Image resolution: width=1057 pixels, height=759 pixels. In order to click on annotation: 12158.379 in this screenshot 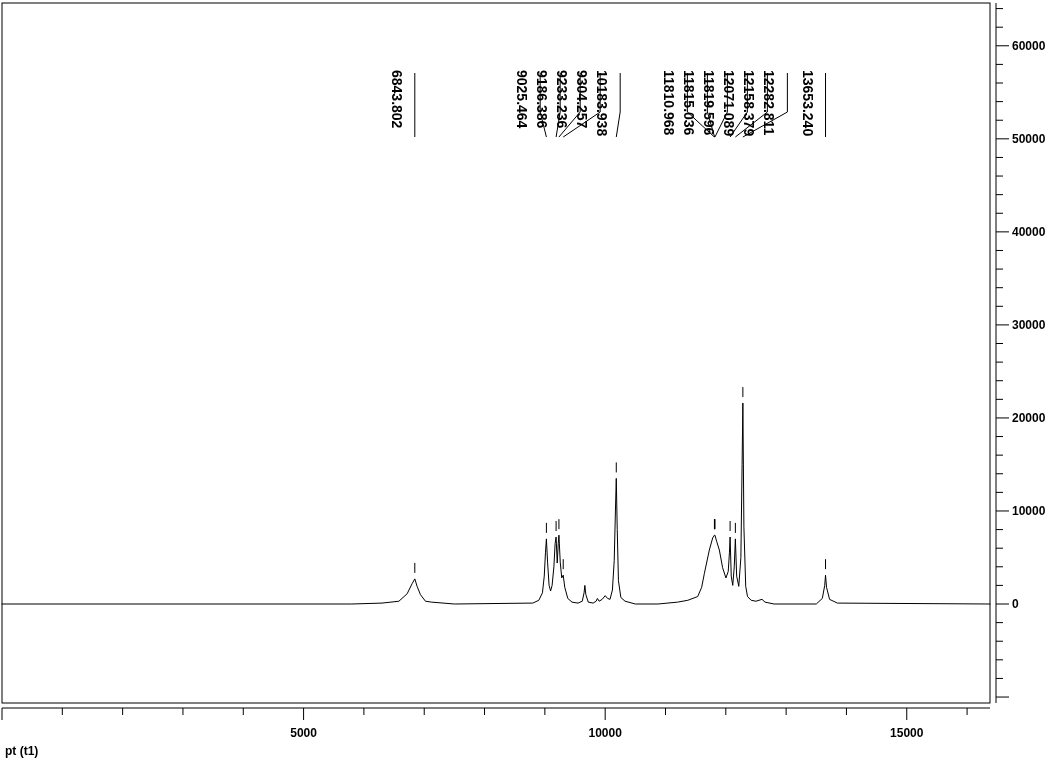, I will do `click(749, 103)`.